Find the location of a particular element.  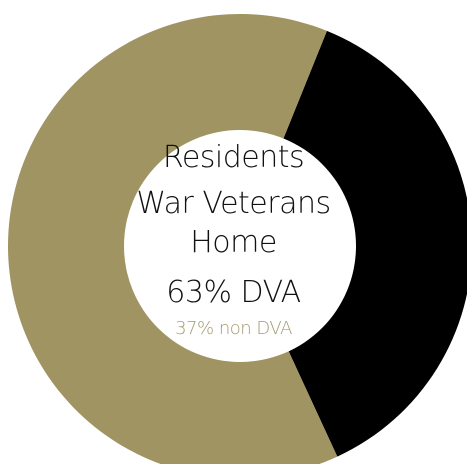

title-line-1: Residents is located at coordinates (233, 157).